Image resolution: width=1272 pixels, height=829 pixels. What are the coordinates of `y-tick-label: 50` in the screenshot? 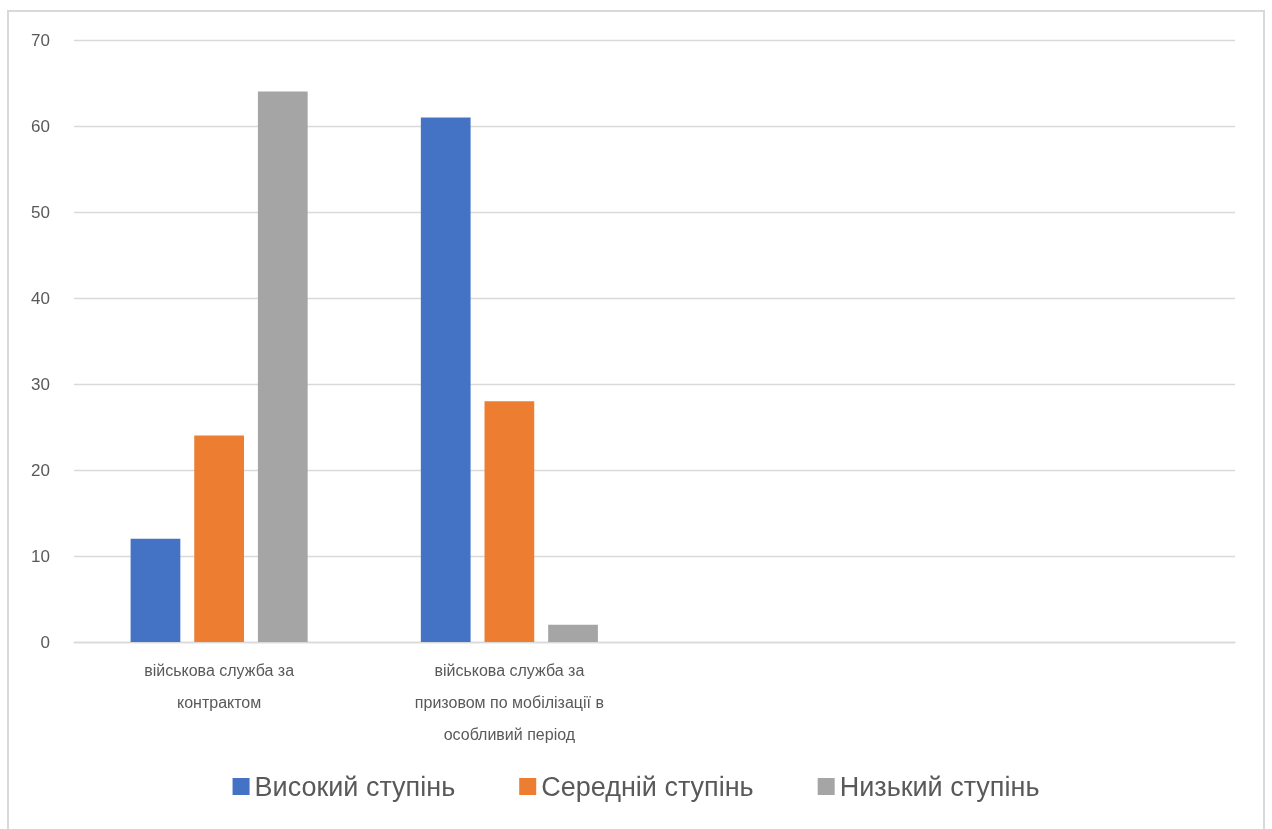 It's located at (40, 212).